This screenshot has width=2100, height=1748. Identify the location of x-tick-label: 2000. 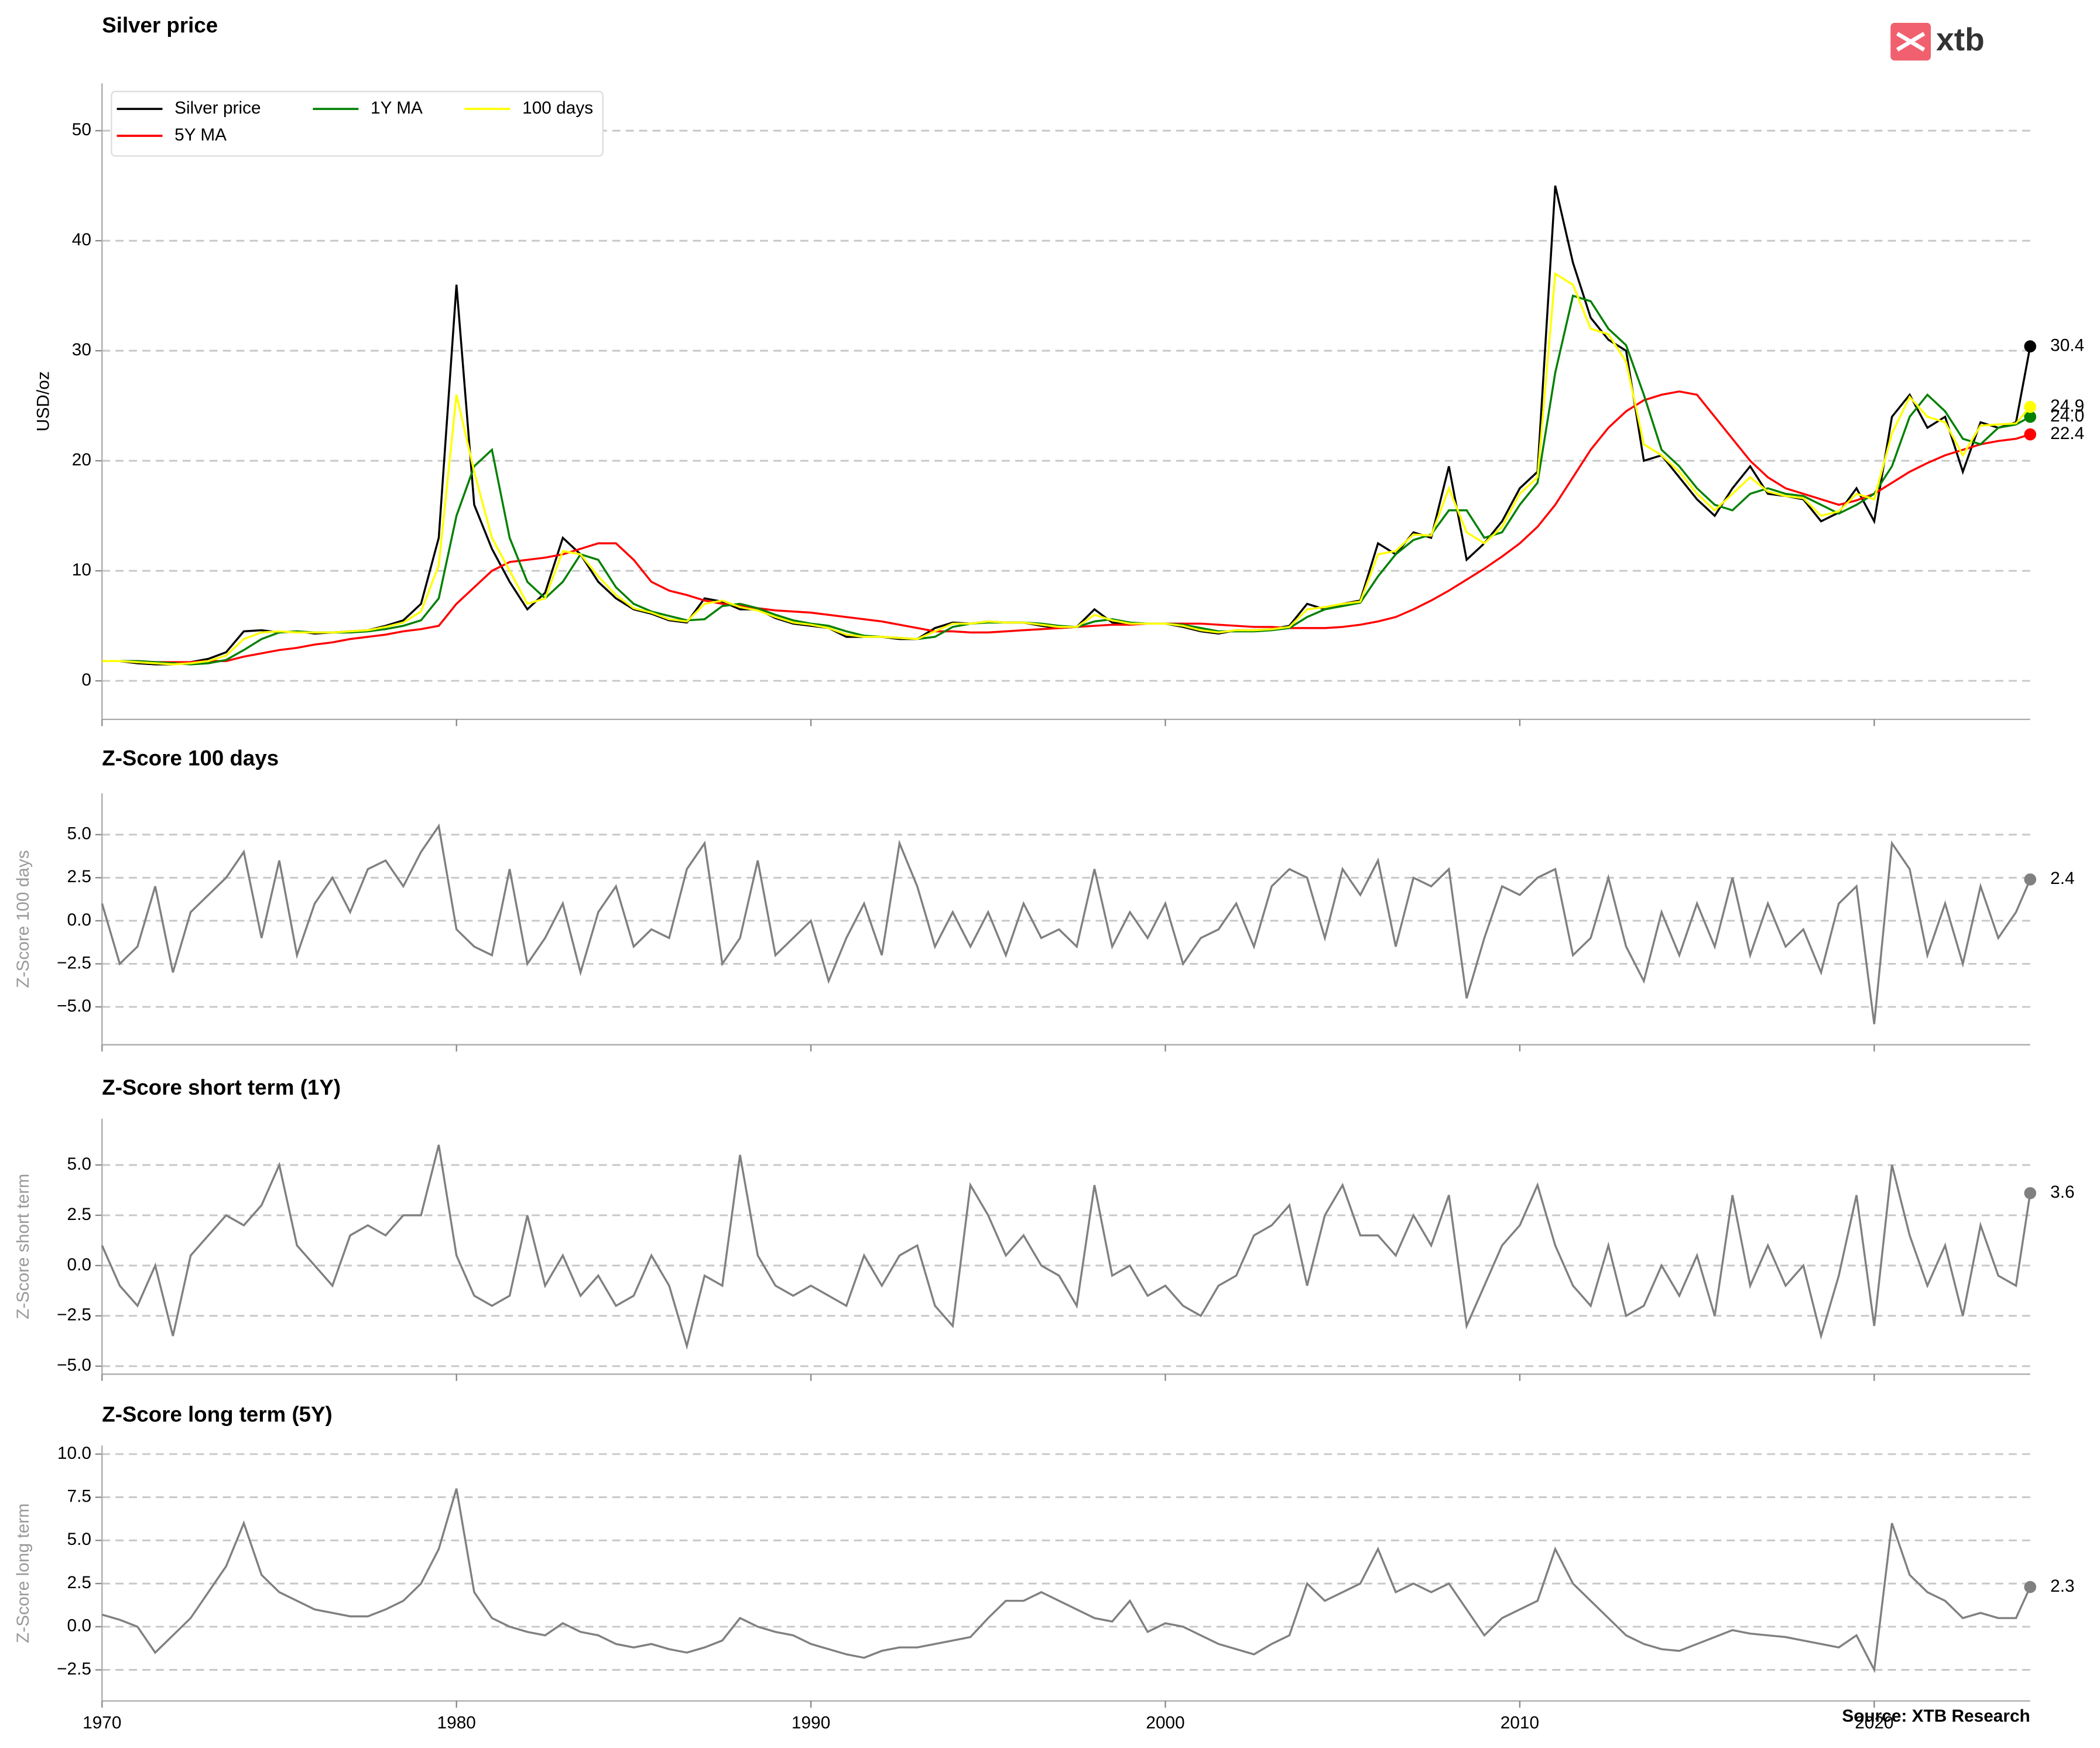
(1165, 1723).